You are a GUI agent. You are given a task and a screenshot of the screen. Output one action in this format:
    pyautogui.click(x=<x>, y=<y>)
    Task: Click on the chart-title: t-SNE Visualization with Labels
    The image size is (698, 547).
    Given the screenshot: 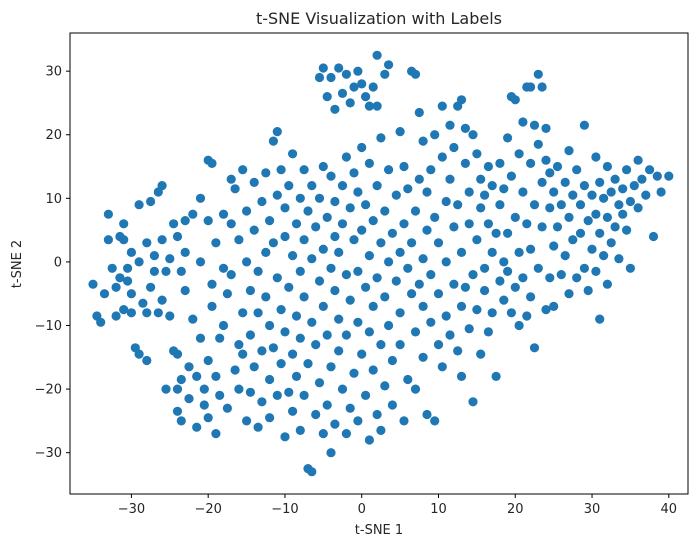 What is the action you would take?
    pyautogui.click(x=379, y=18)
    